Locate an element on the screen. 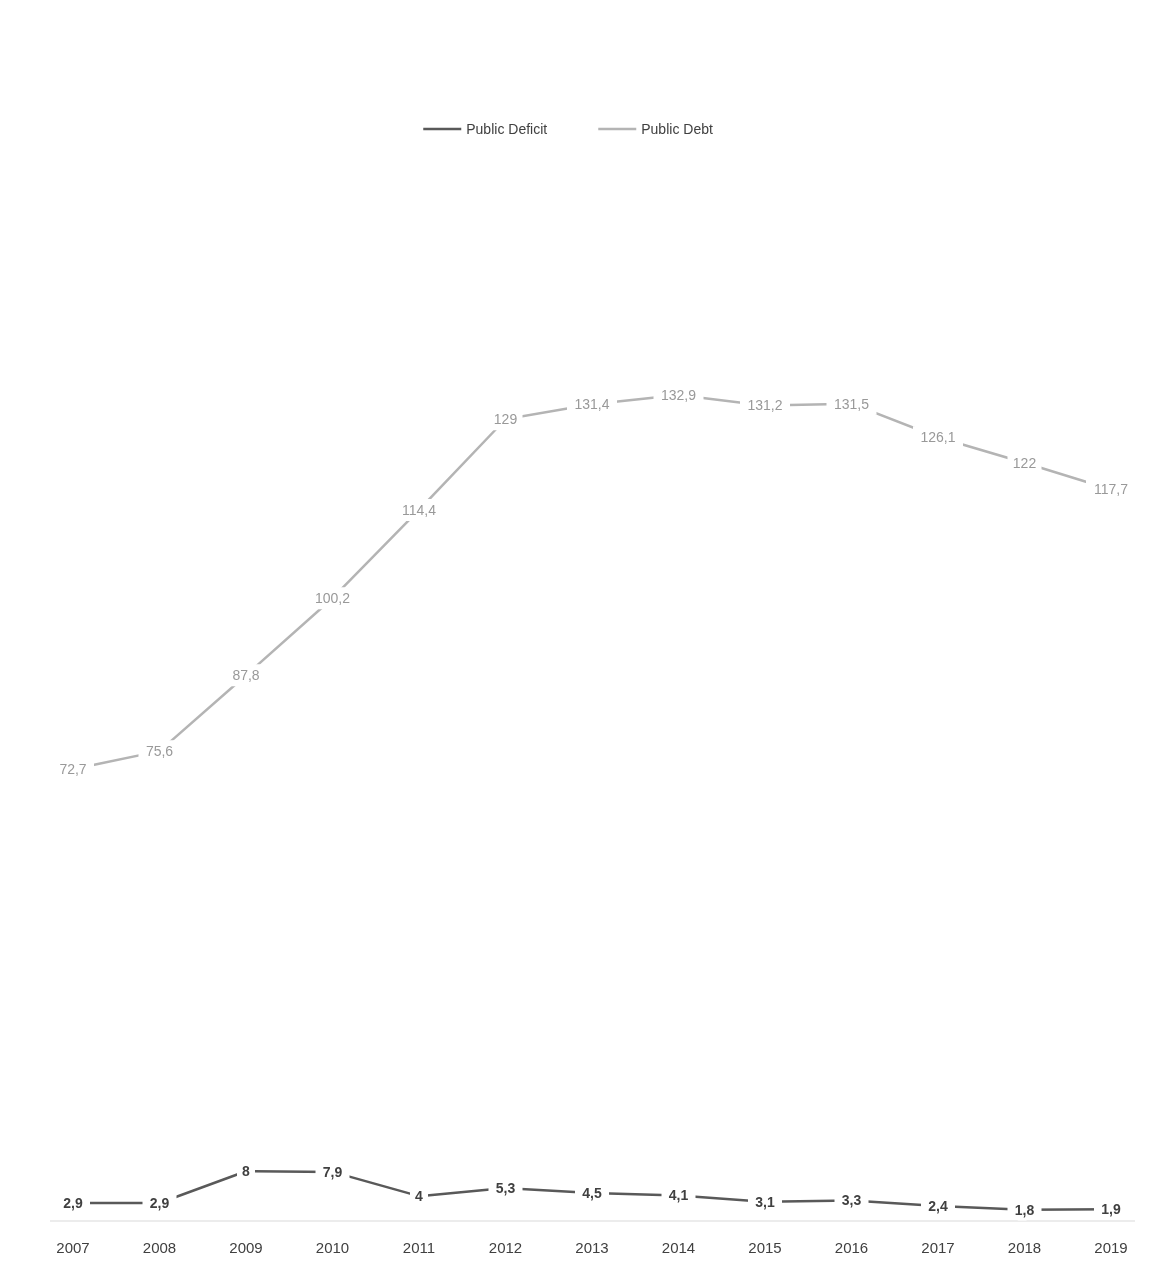 The width and height of the screenshot is (1155, 1262). x-tick-label: 2017 is located at coordinates (938, 1248).